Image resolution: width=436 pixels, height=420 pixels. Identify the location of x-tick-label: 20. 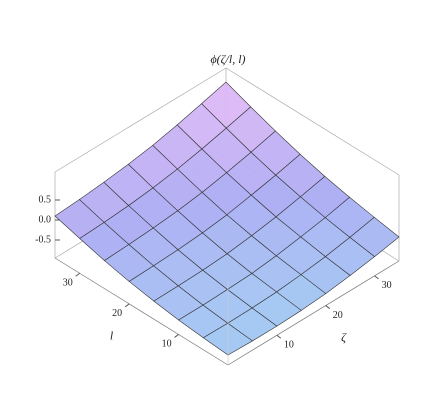
(338, 315).